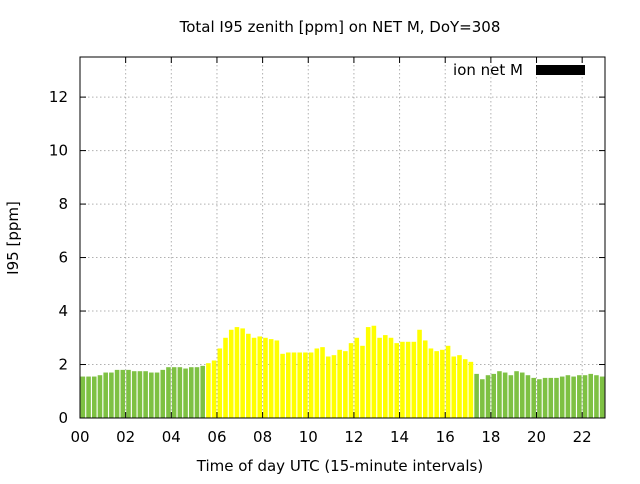 This screenshot has height=484, width=640. What do you see at coordinates (582, 437) in the screenshot?
I see `x-tick-label: 22` at bounding box center [582, 437].